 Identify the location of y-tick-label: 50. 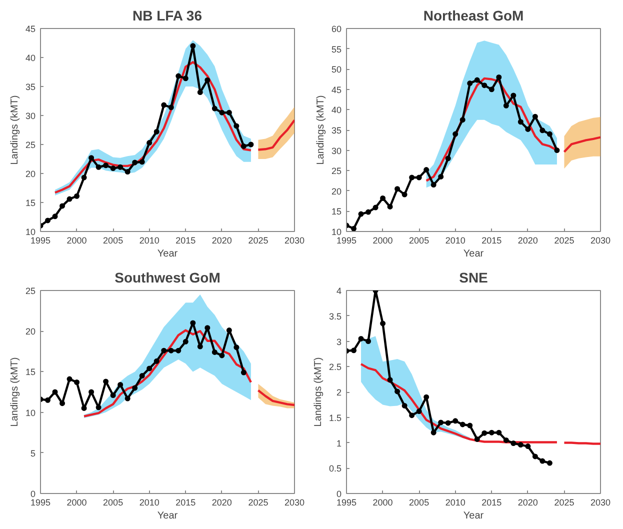
(336, 69).